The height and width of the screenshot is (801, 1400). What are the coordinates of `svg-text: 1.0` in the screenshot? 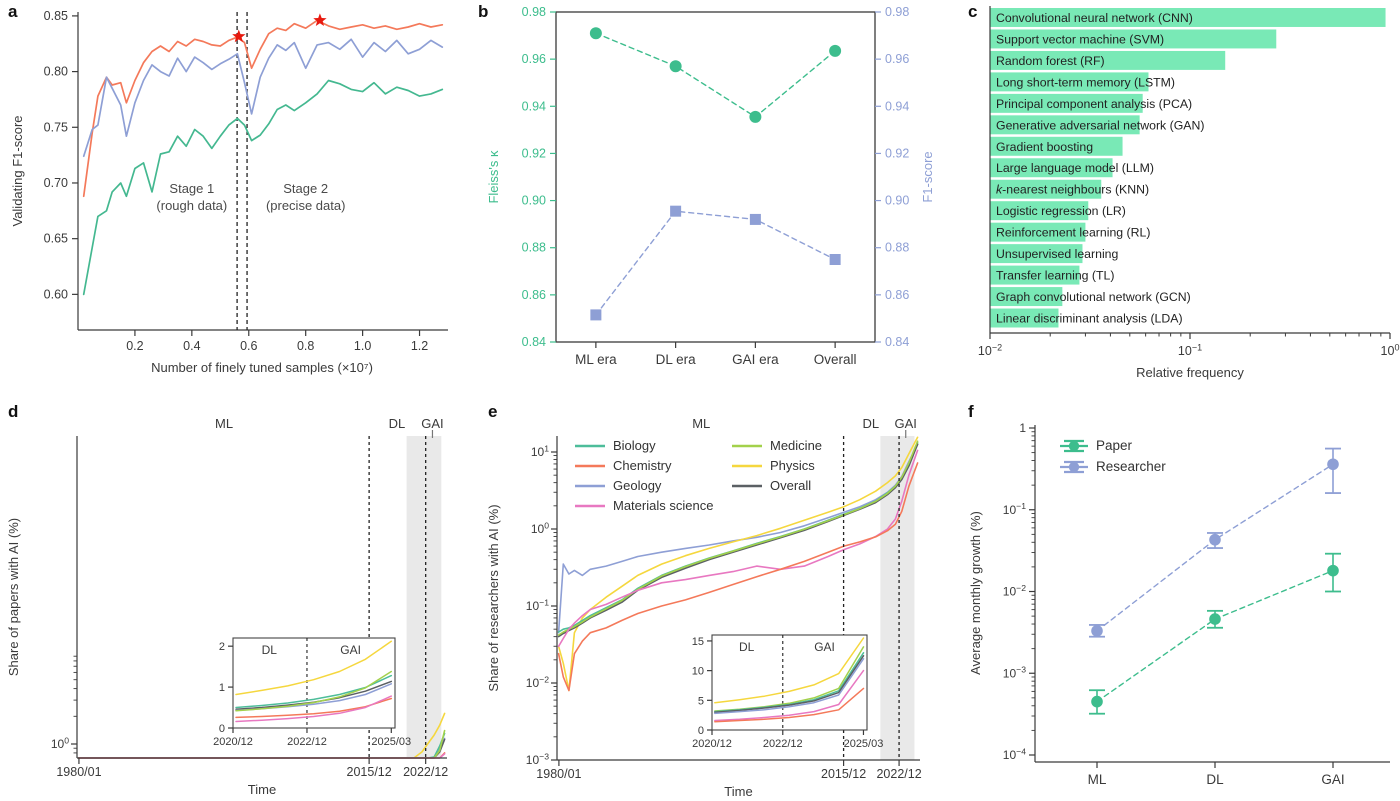 It's located at (362, 346).